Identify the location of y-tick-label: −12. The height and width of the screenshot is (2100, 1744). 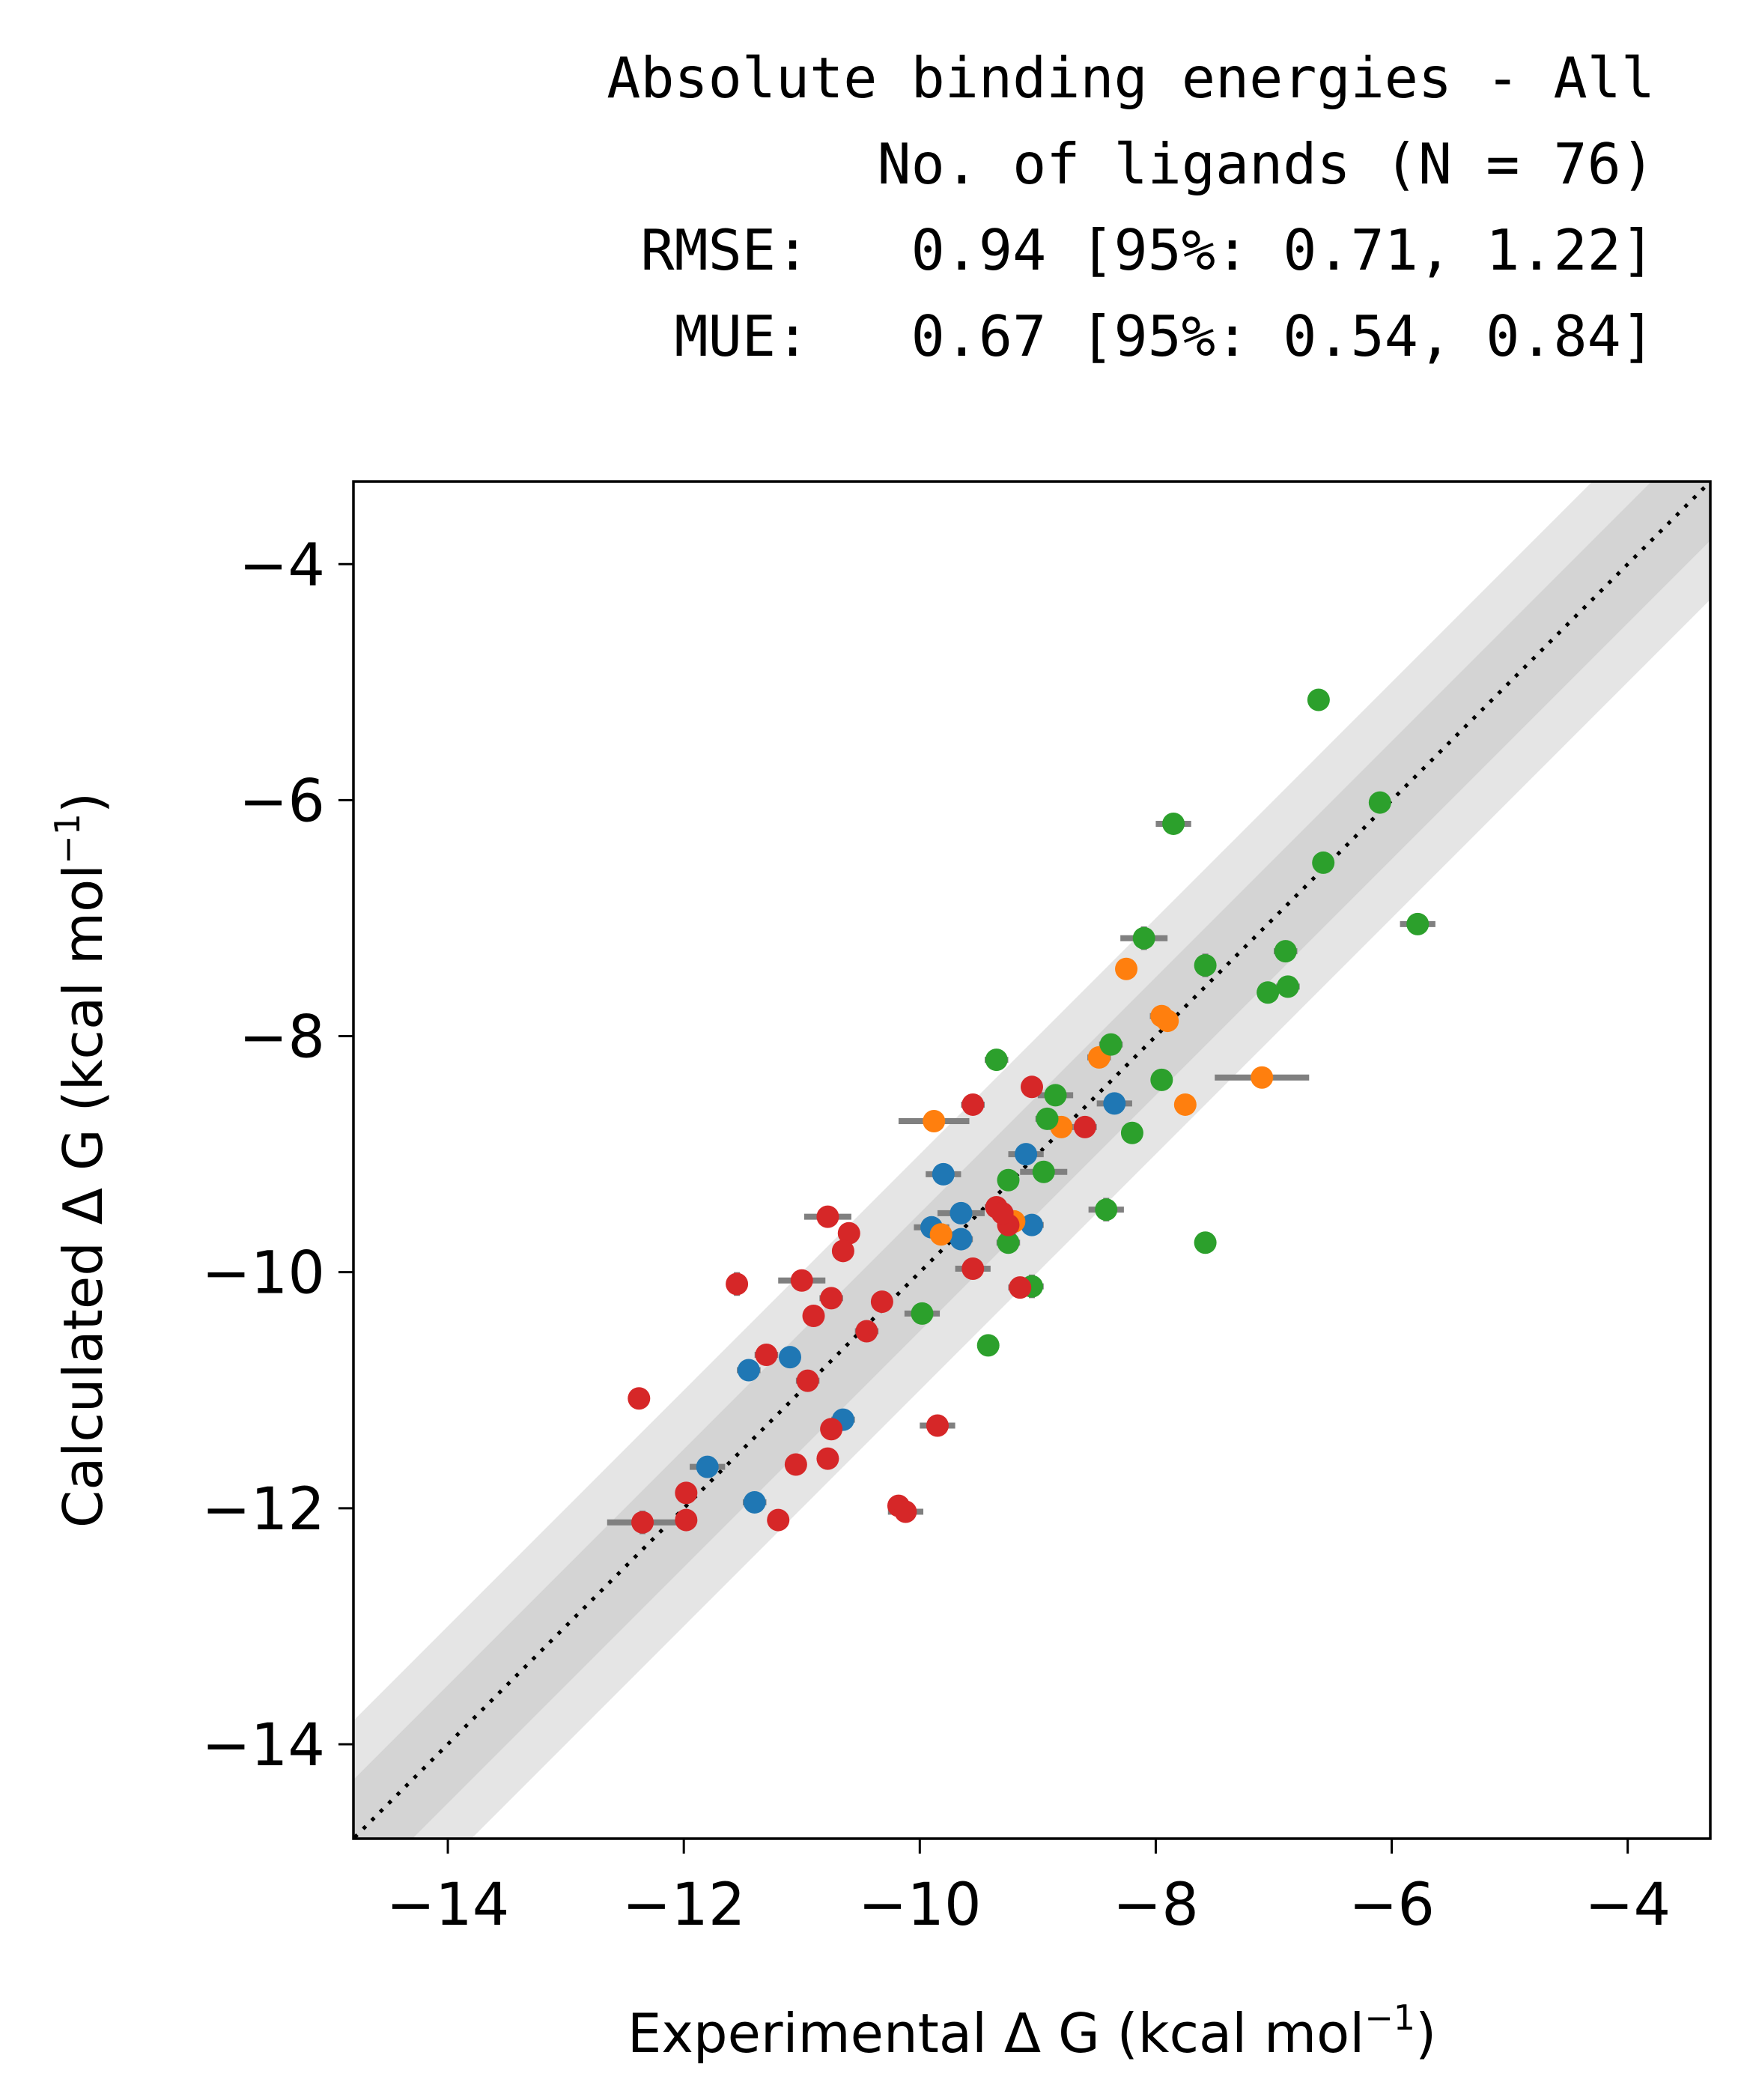
(263, 1510).